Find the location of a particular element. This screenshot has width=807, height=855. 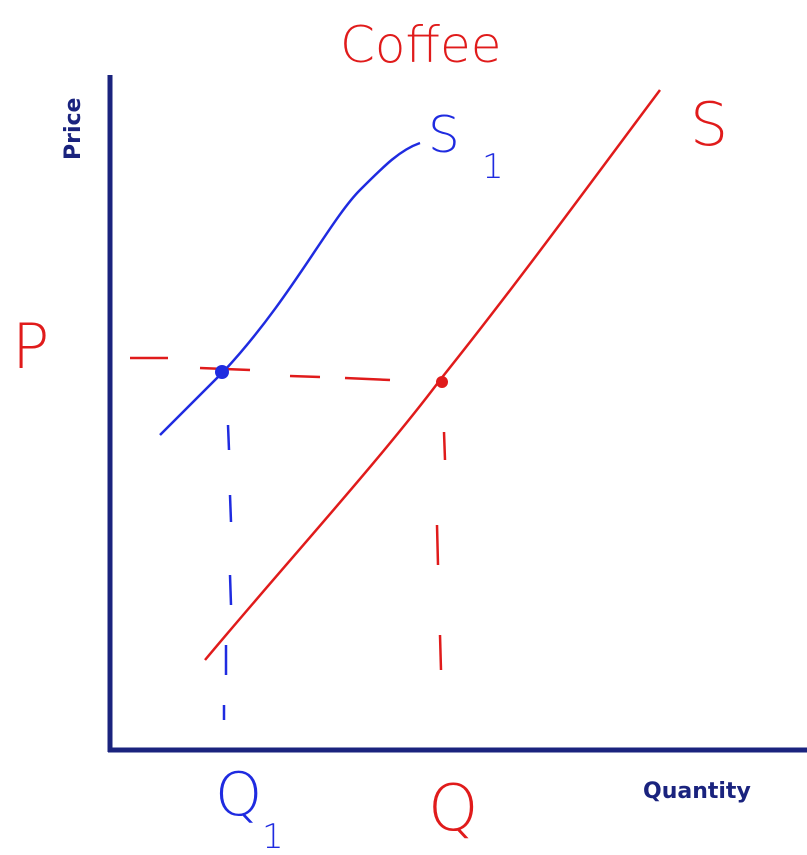

price-guide is located at coordinates (260, 369).